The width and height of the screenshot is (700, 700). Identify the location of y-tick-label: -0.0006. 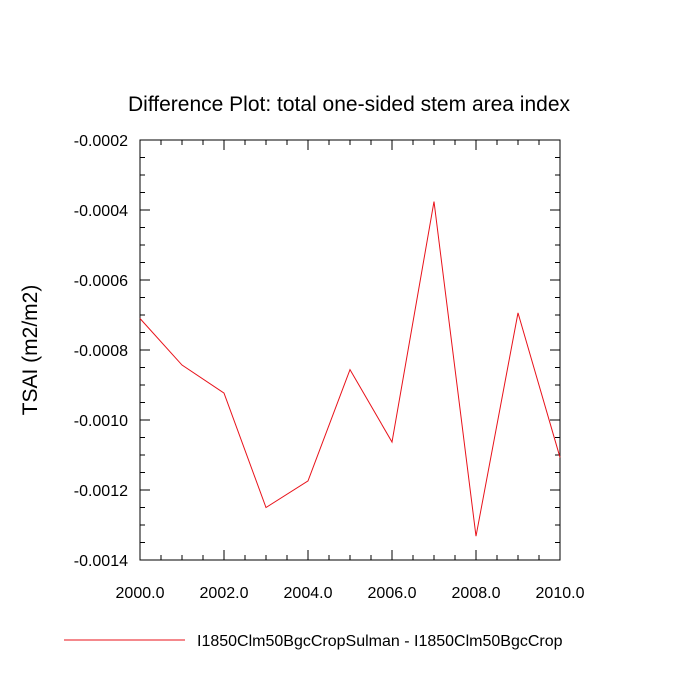
(101, 281).